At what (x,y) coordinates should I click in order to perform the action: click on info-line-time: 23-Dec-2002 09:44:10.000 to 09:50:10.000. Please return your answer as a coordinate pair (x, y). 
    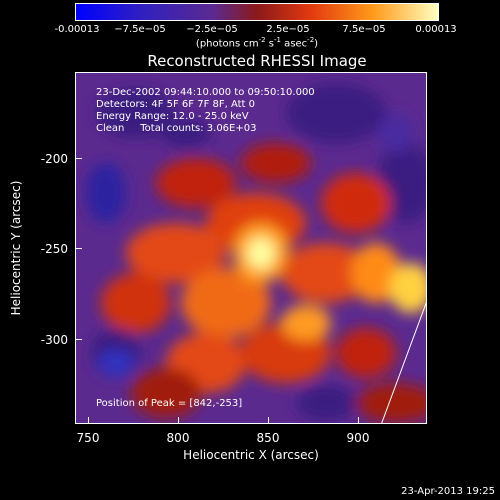
    Looking at the image, I should click on (205, 92).